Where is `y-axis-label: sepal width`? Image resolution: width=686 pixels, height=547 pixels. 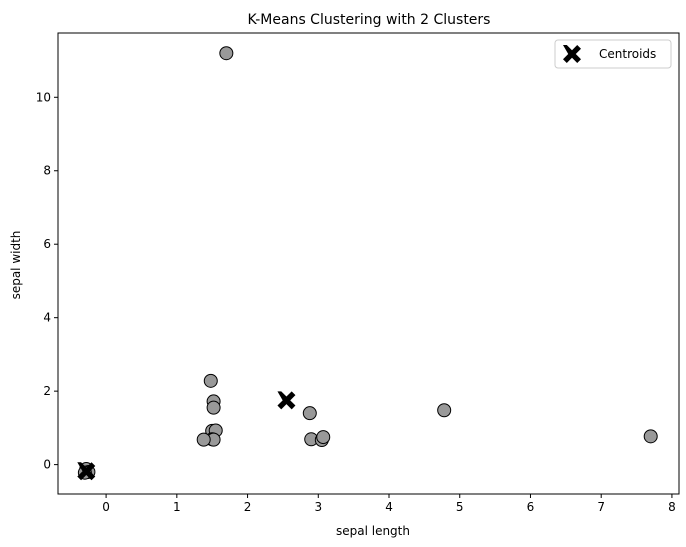 y-axis-label: sepal width is located at coordinates (16, 265).